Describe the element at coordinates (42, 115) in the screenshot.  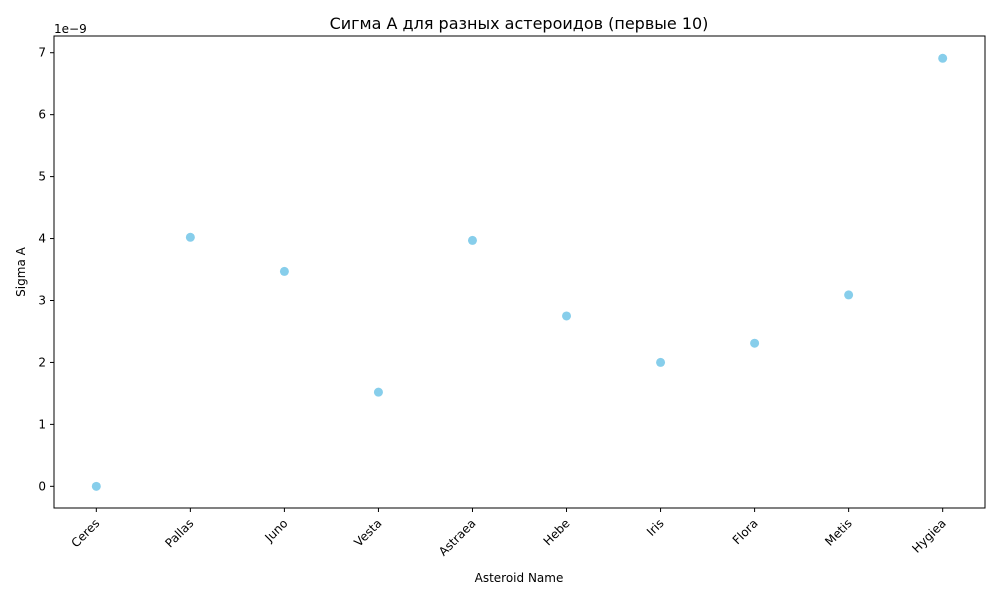
I see `y-tick-label: 6` at that location.